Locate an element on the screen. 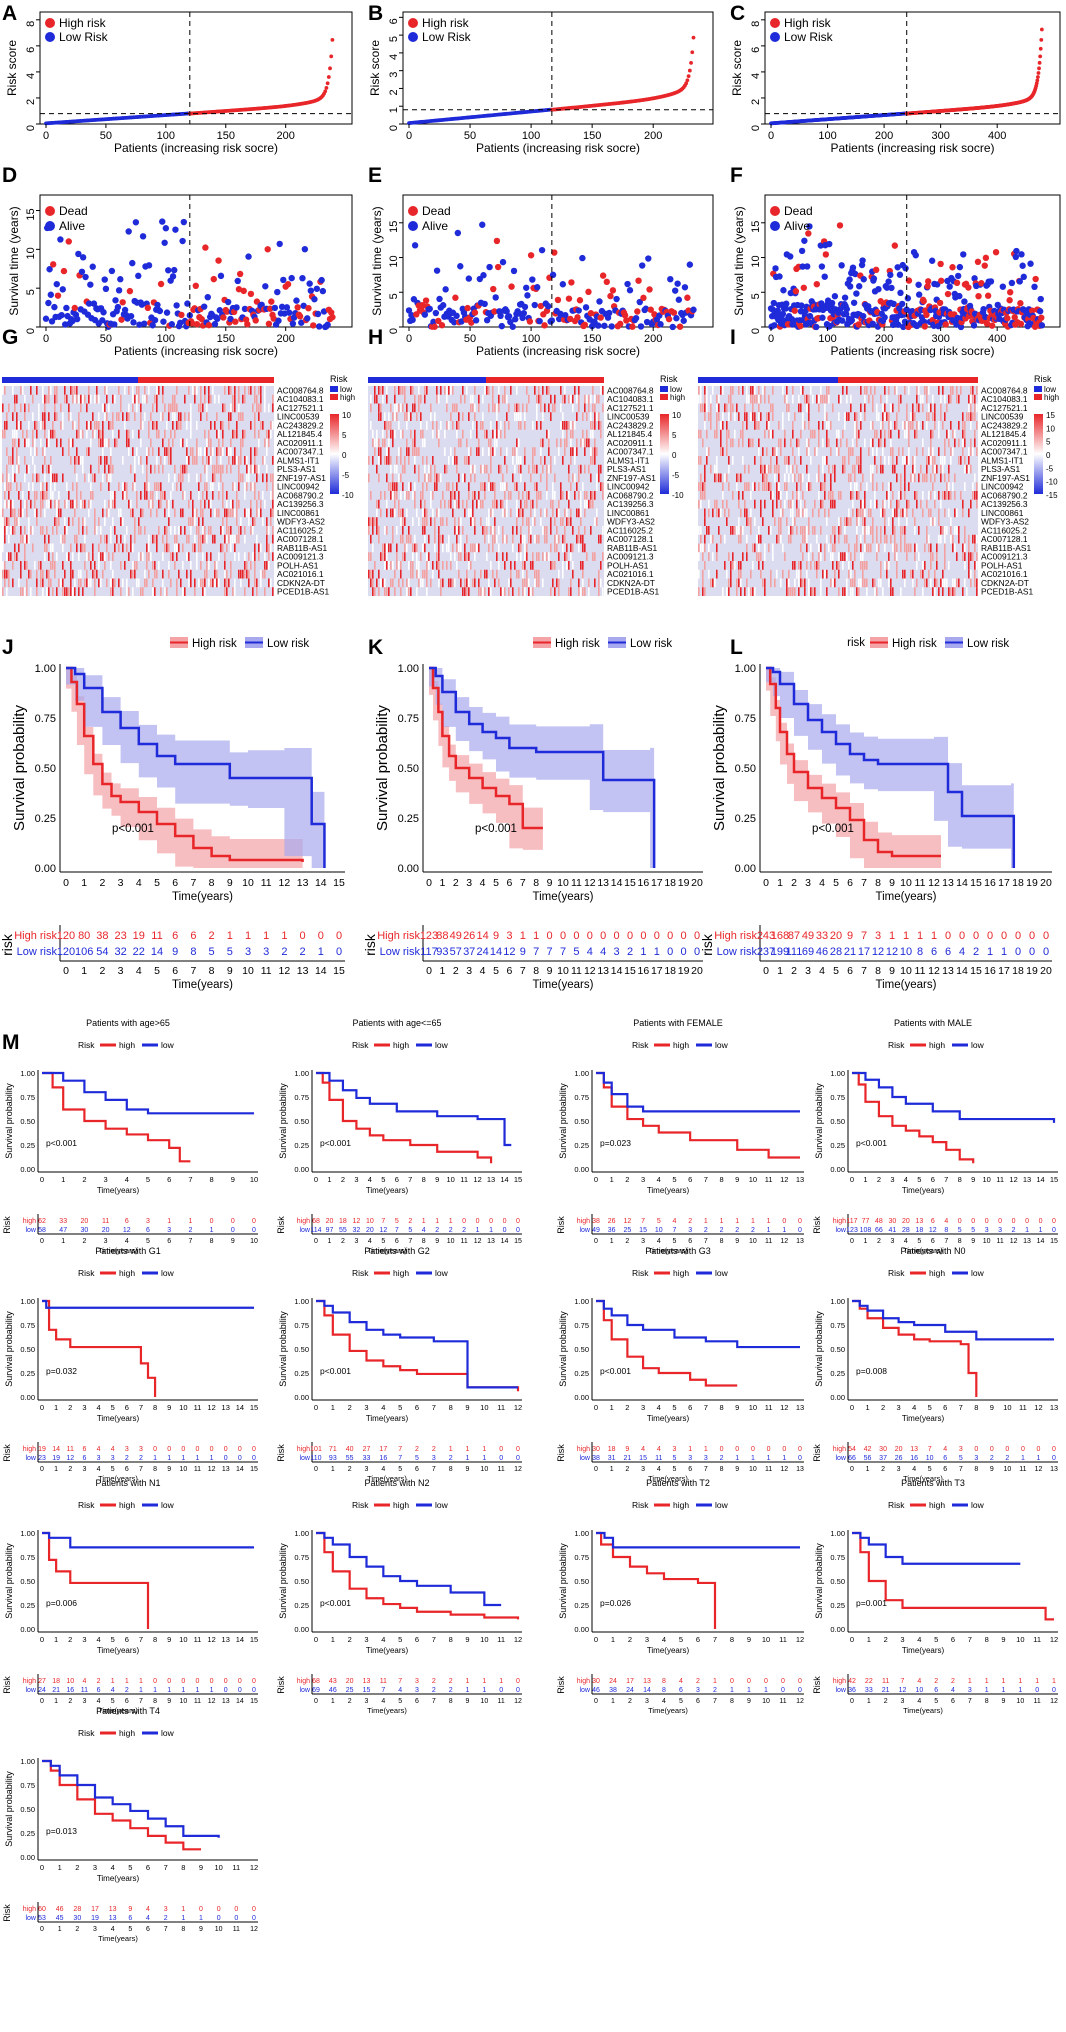 This screenshot has width=1066, height=2032. panel-letter-K: K is located at coordinates (375, 647).